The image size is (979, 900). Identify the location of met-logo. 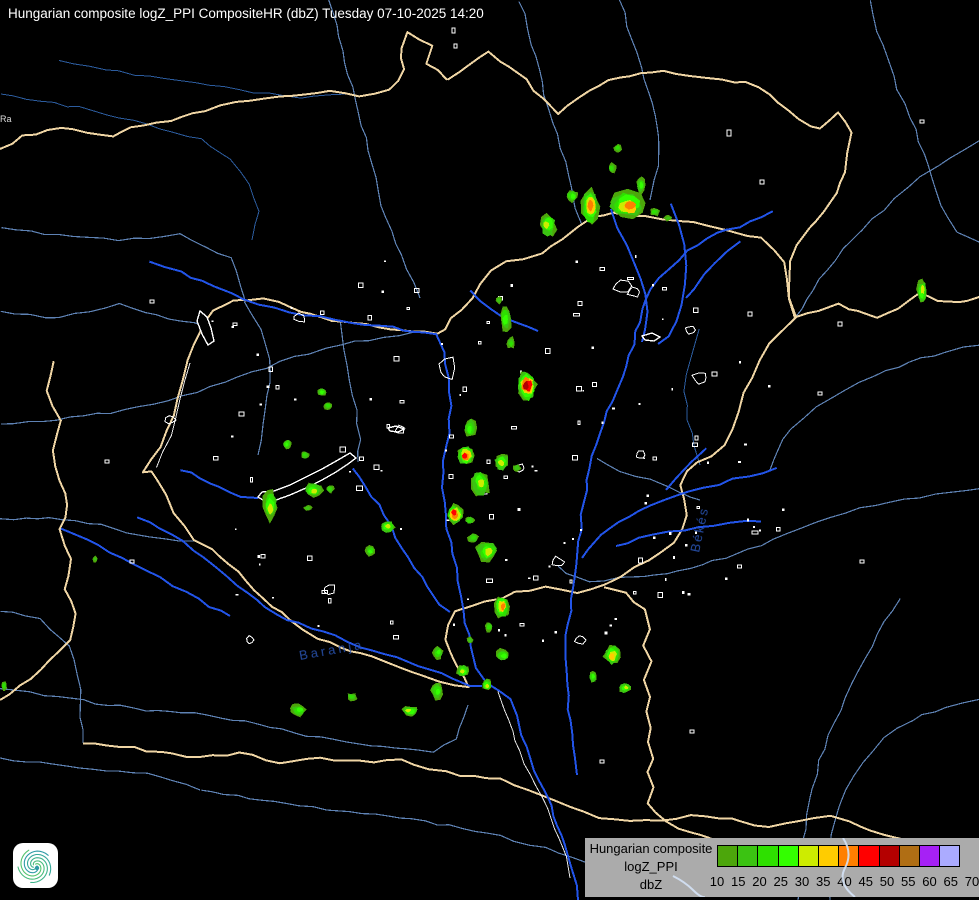
(35, 865).